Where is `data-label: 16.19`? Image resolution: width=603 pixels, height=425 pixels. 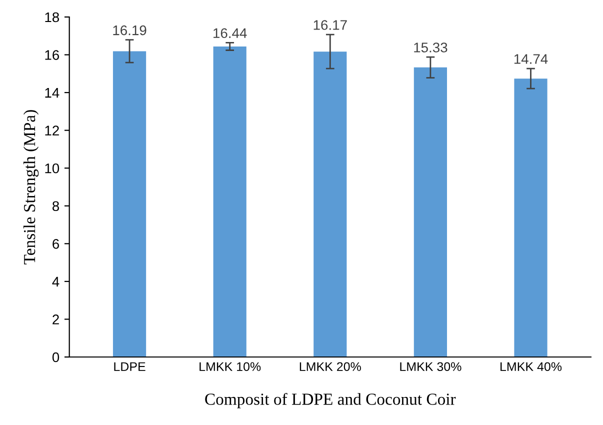 data-label: 16.19 is located at coordinates (129, 30).